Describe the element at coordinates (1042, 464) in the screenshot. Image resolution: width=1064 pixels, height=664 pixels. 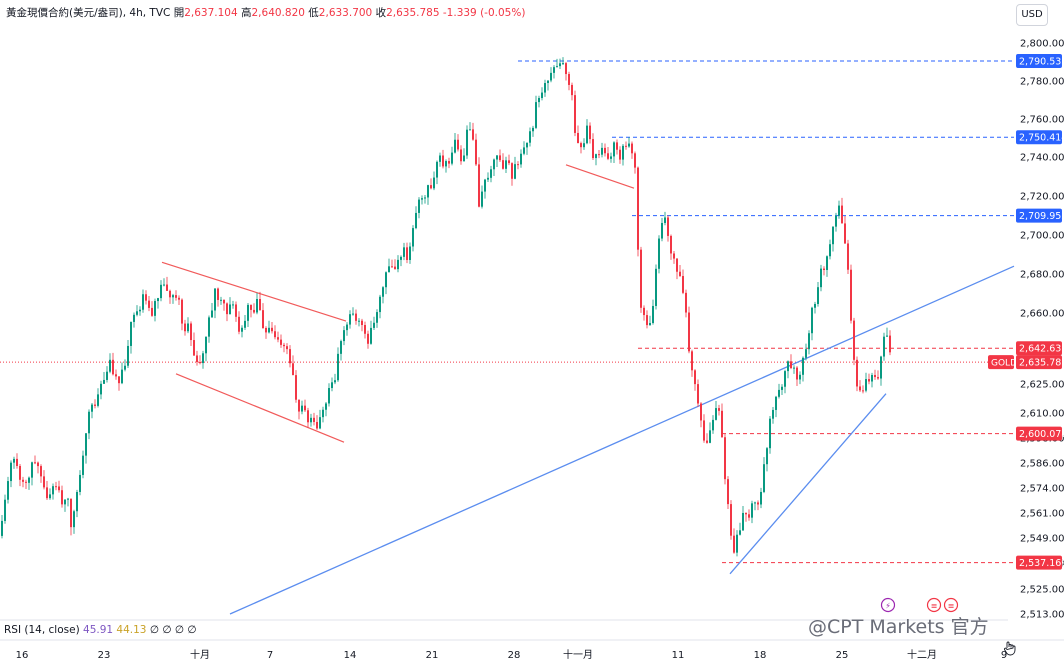
I see `y-tick-label: 2,586.000` at that location.